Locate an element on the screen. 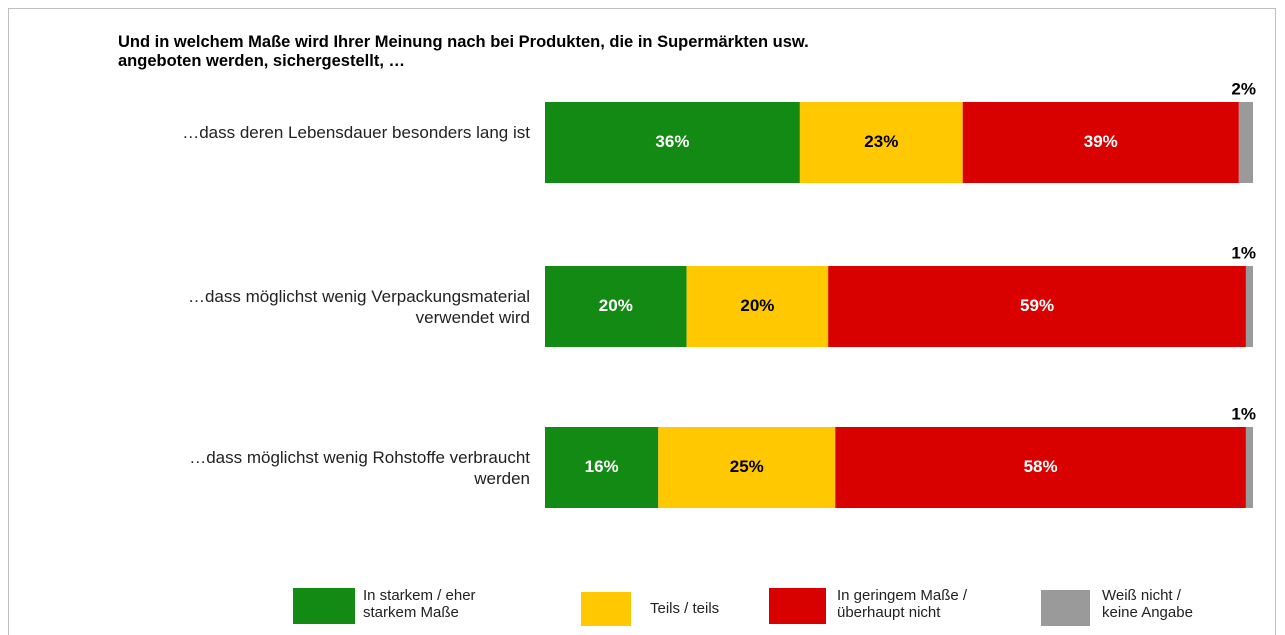 This screenshot has width=1285, height=635. value-label: 58% is located at coordinates (1041, 466).